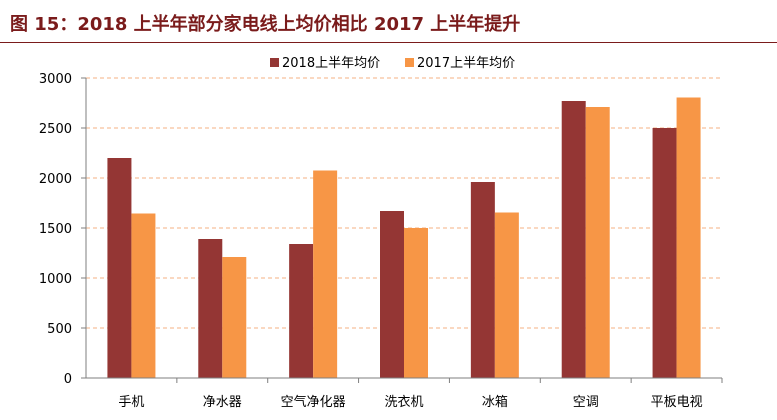 The height and width of the screenshot is (420, 777). What do you see at coordinates (331, 63) in the screenshot?
I see `legend-label-2018: 2018上半年均价` at bounding box center [331, 63].